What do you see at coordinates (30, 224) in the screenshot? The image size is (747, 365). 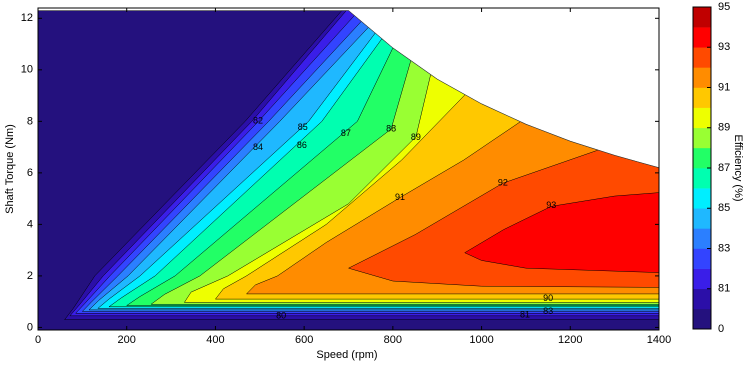 I see `y-tick-label: 4` at bounding box center [30, 224].